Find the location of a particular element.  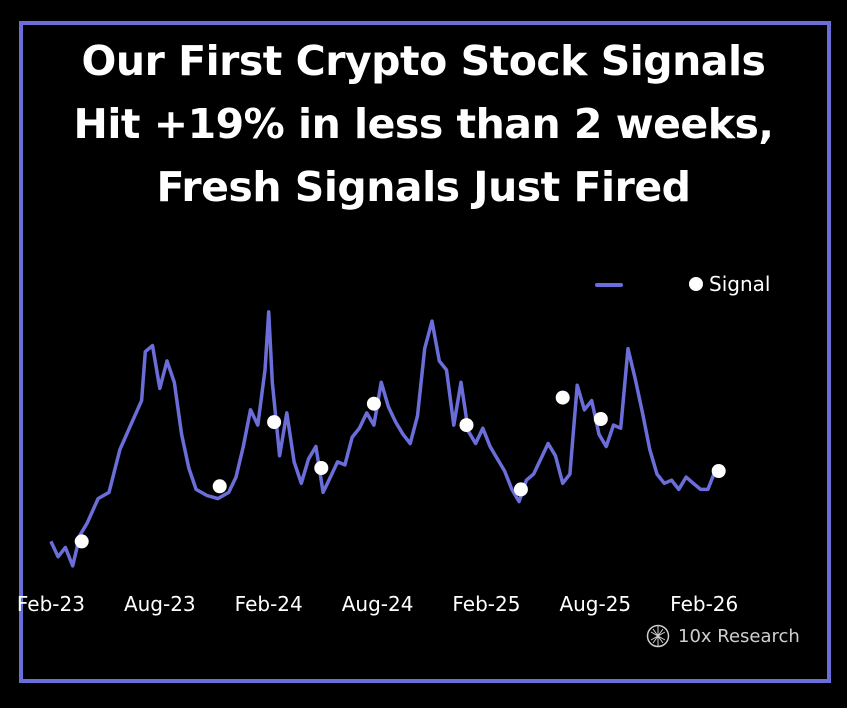

legend: Signal is located at coordinates (682, 284).